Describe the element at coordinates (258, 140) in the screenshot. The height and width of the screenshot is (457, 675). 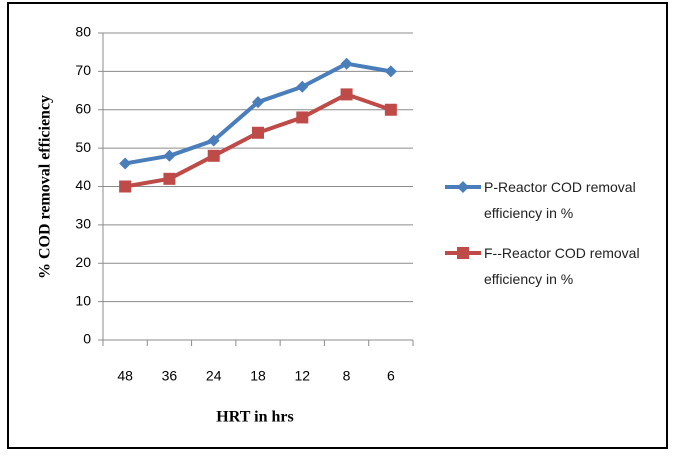
I see `series-line` at that location.